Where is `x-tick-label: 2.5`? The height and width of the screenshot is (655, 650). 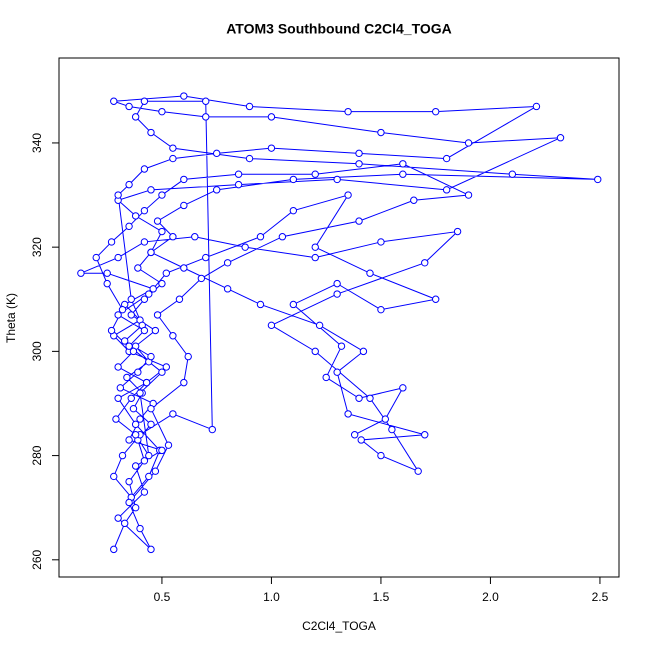
x-tick-label: 2.5 is located at coordinates (600, 597).